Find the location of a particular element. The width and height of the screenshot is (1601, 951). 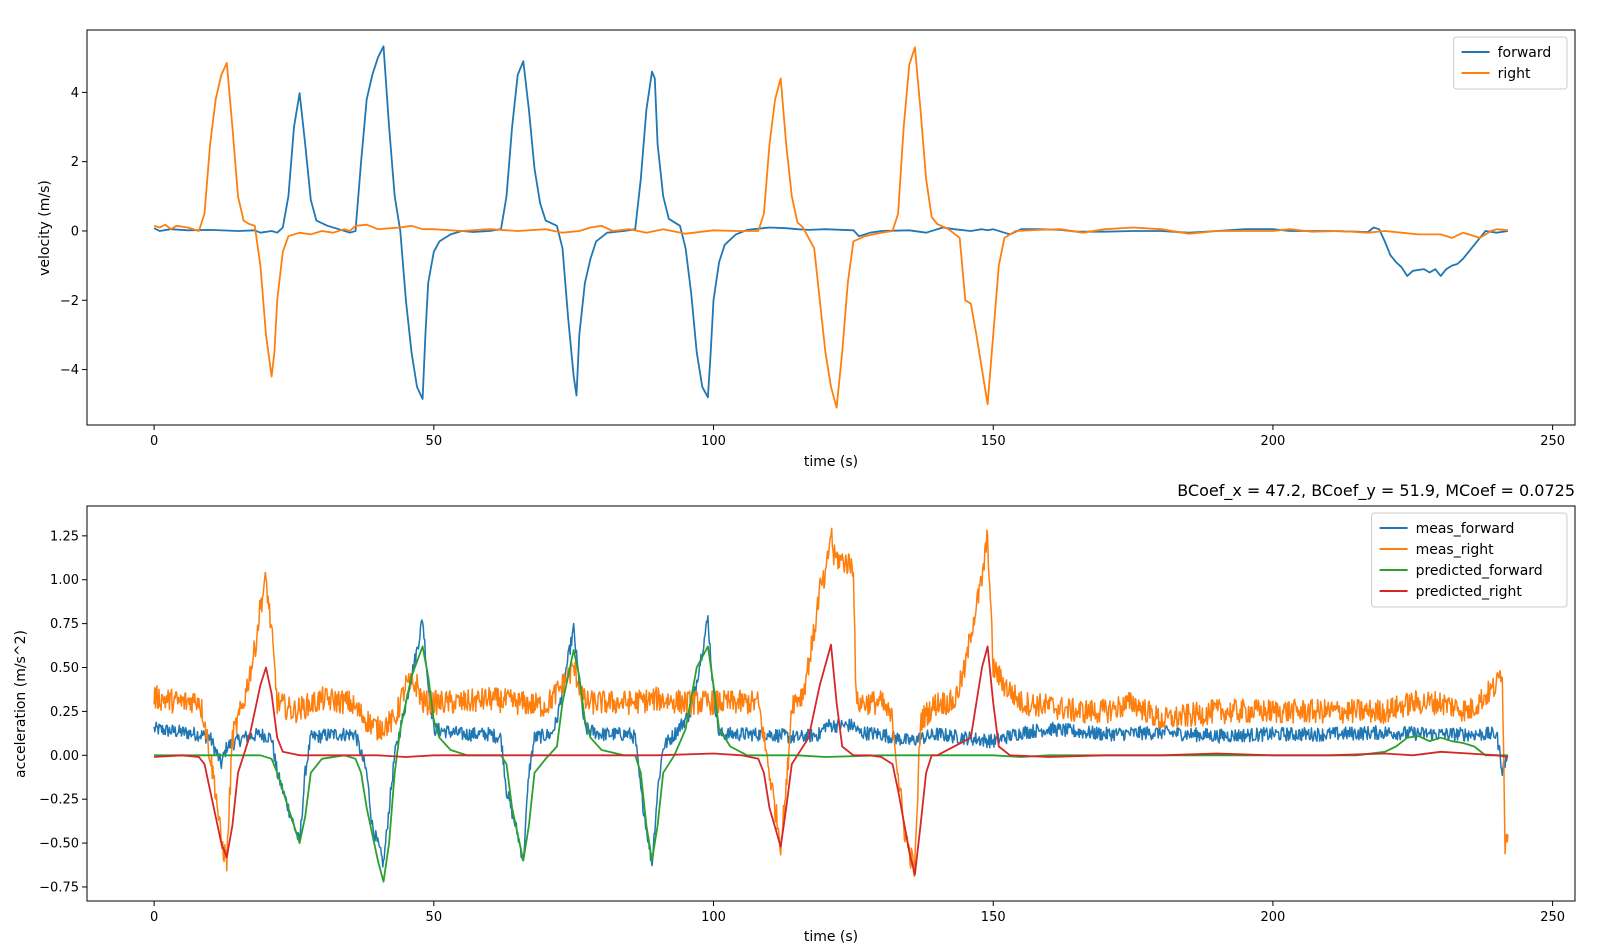

y-tick-label: 1.25 is located at coordinates (64, 536).